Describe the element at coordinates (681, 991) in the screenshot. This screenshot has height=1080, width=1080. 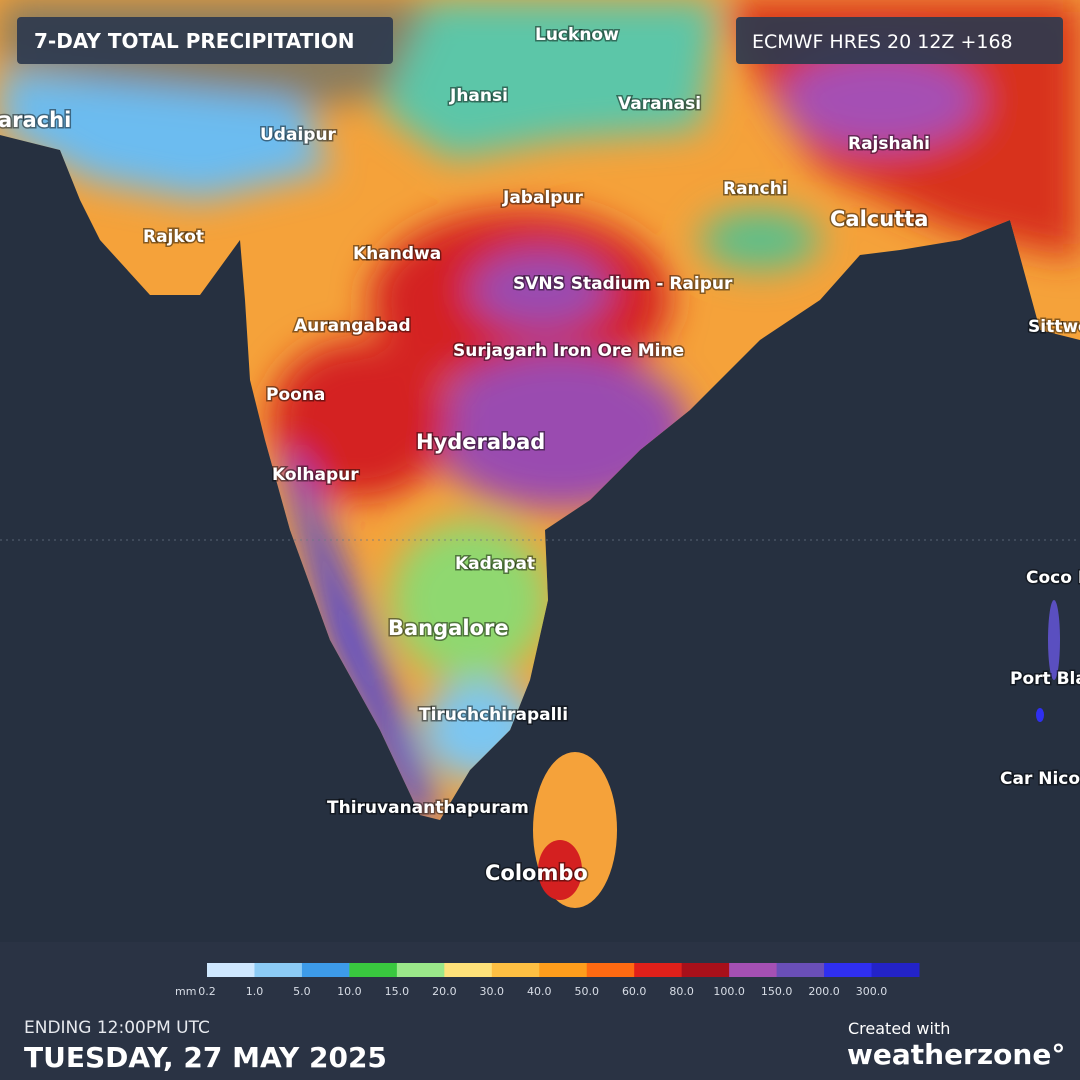
I see `legend-tick-label: 80.0` at that location.